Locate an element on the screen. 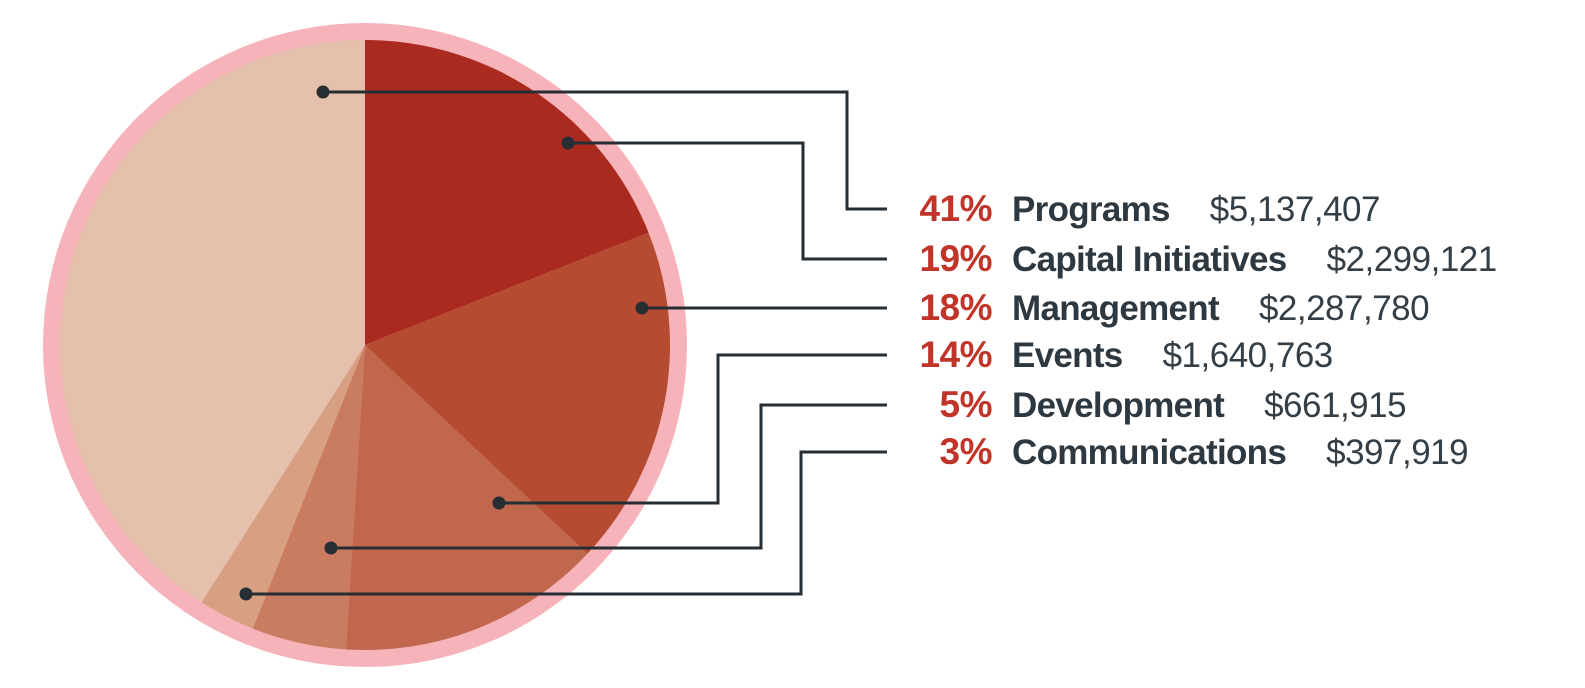 The image size is (1585, 688). pie-slice-communications is located at coordinates (283, 487).